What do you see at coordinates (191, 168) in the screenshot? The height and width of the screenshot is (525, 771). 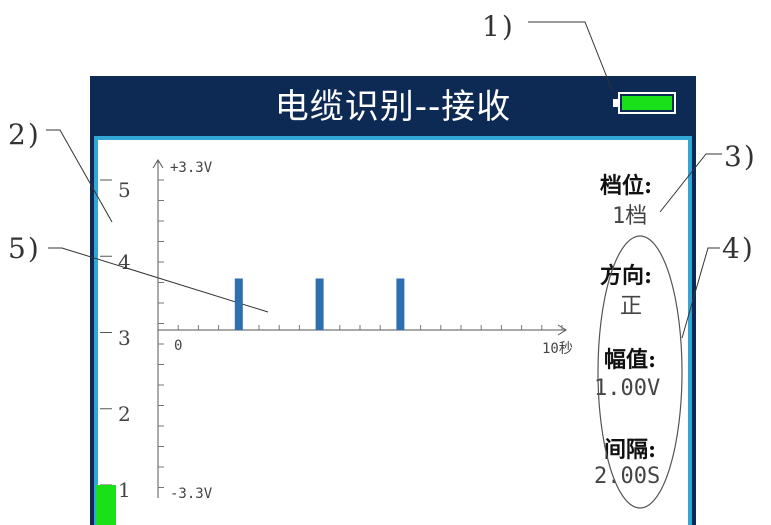 I see `y-top-label: +3.3V` at bounding box center [191, 168].